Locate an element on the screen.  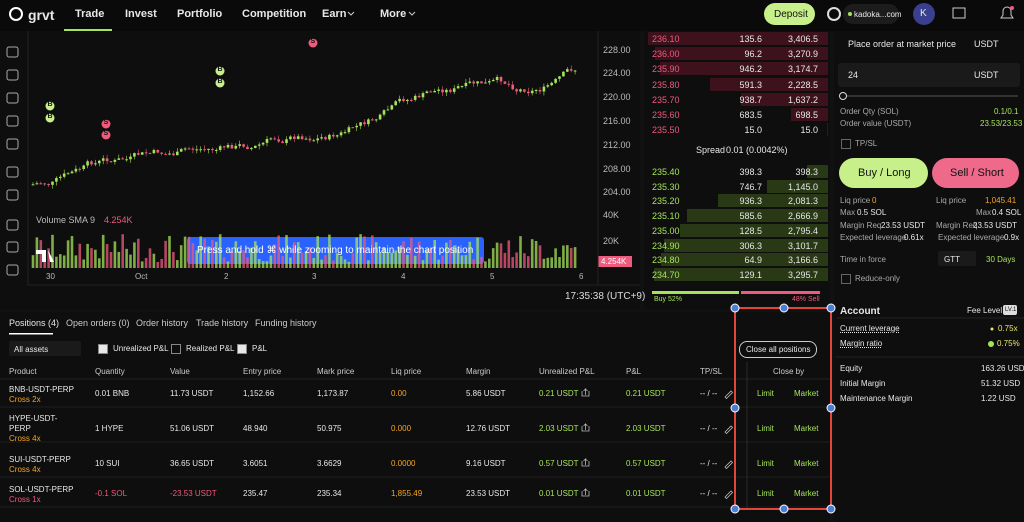
book-price: 235.00 is located at coordinates (666, 230).